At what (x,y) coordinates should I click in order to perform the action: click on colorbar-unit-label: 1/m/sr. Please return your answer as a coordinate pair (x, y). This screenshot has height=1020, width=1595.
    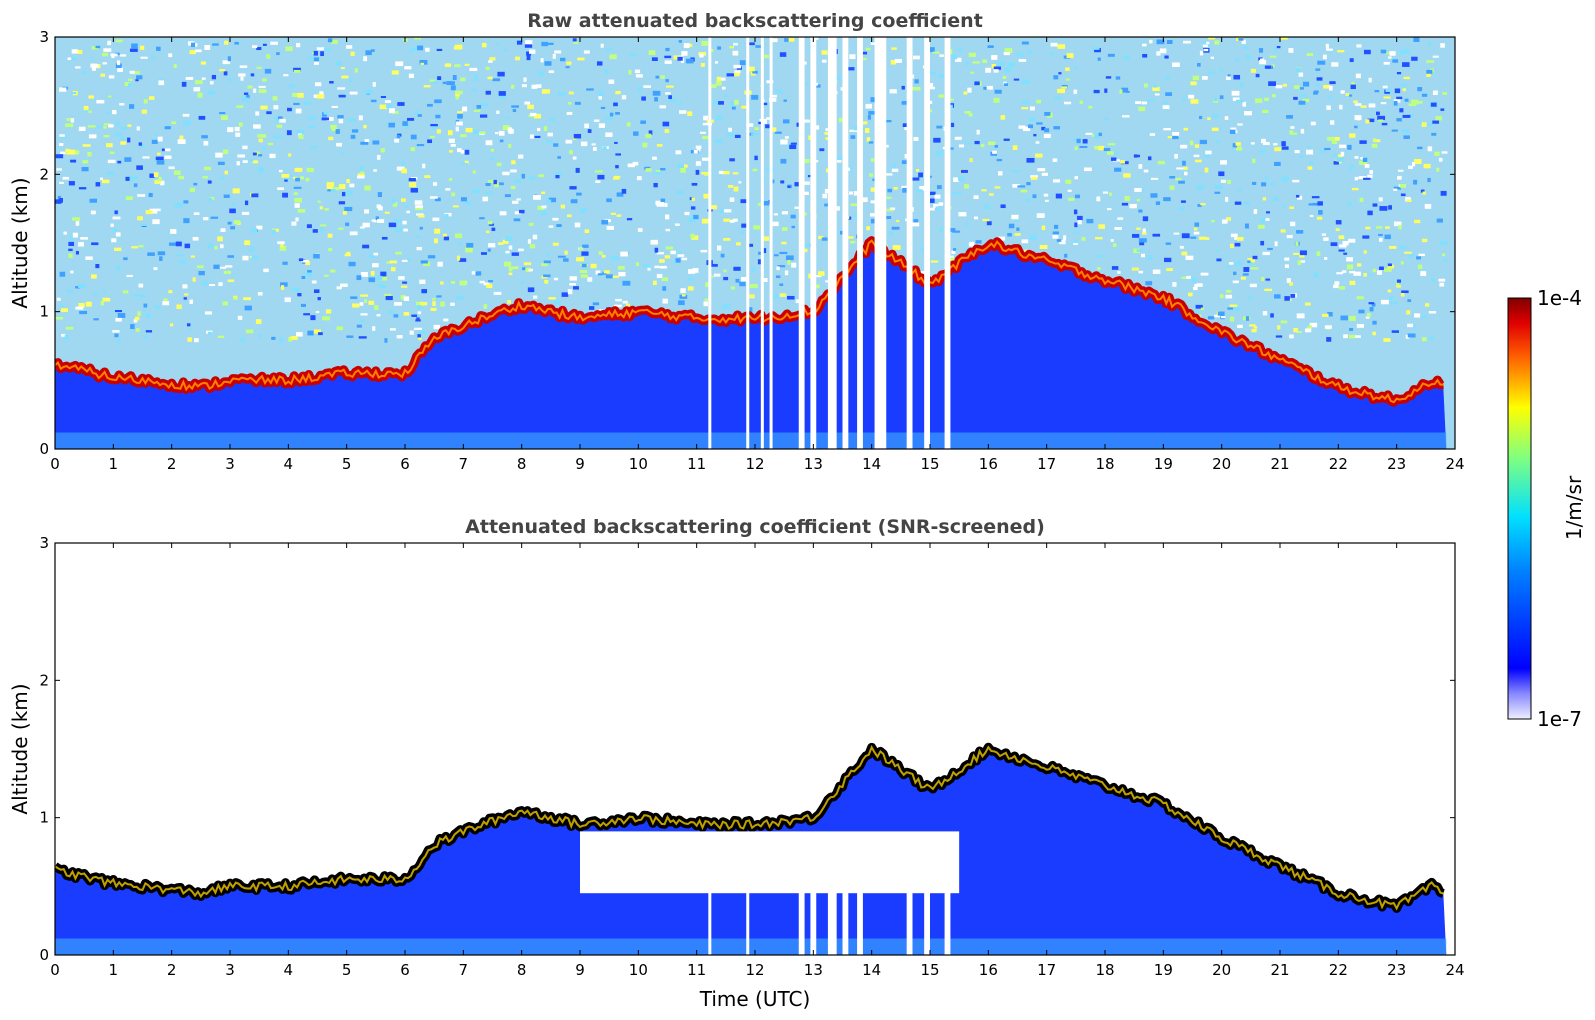
    Looking at the image, I should click on (1574, 507).